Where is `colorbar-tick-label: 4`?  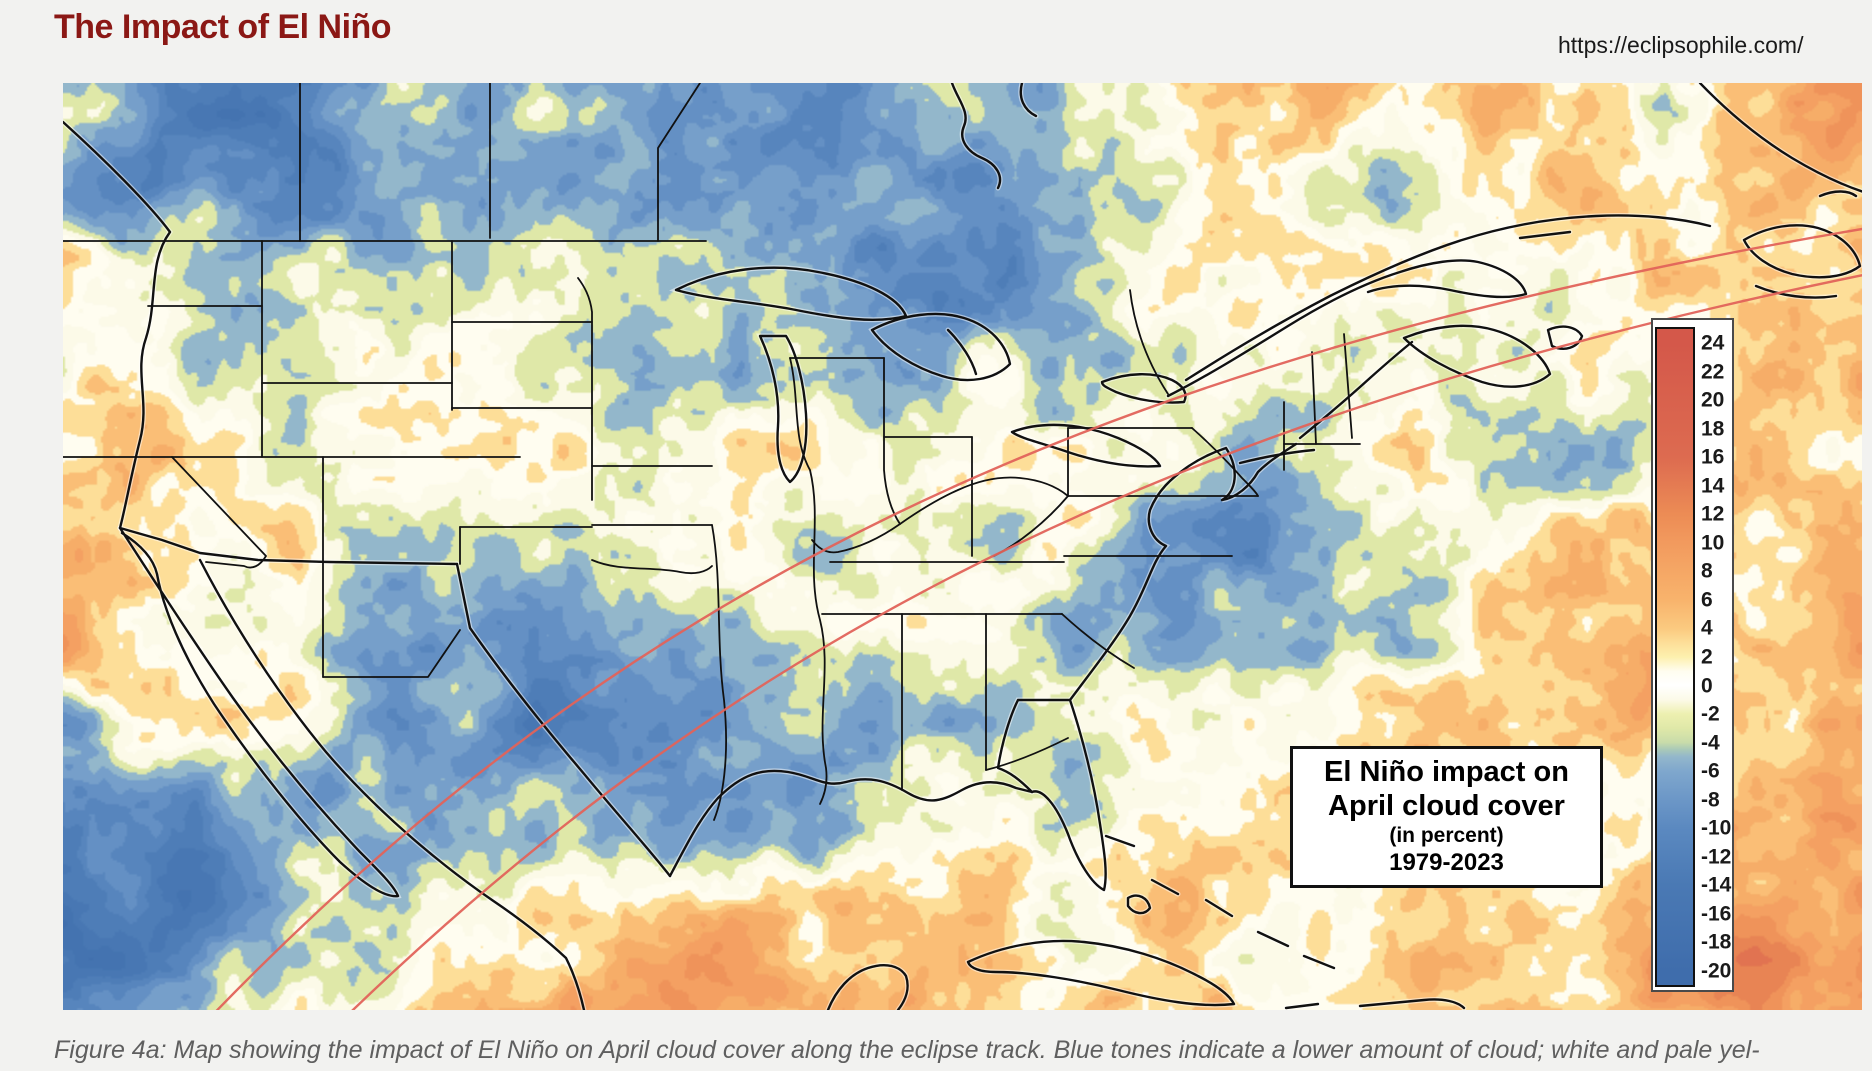 colorbar-tick-label: 4 is located at coordinates (1707, 628).